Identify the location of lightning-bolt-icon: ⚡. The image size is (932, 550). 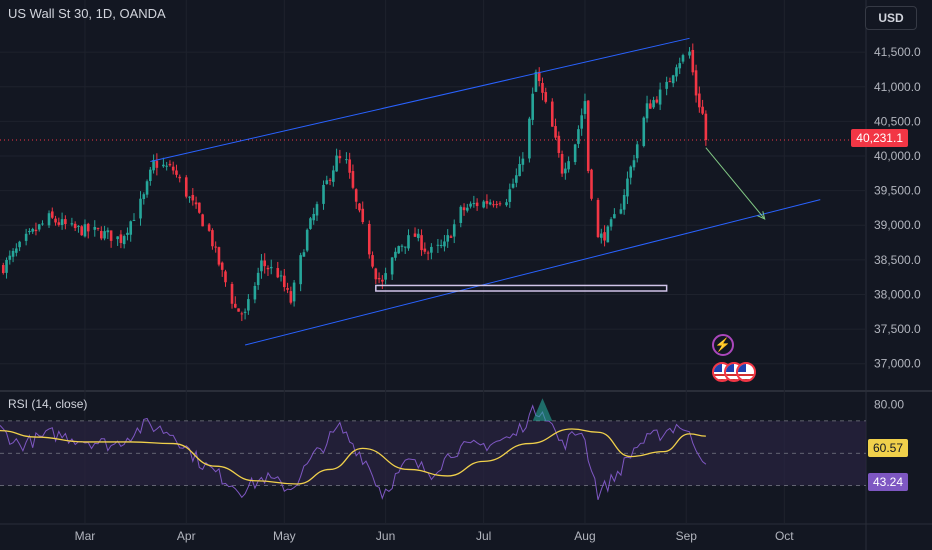
(723, 345).